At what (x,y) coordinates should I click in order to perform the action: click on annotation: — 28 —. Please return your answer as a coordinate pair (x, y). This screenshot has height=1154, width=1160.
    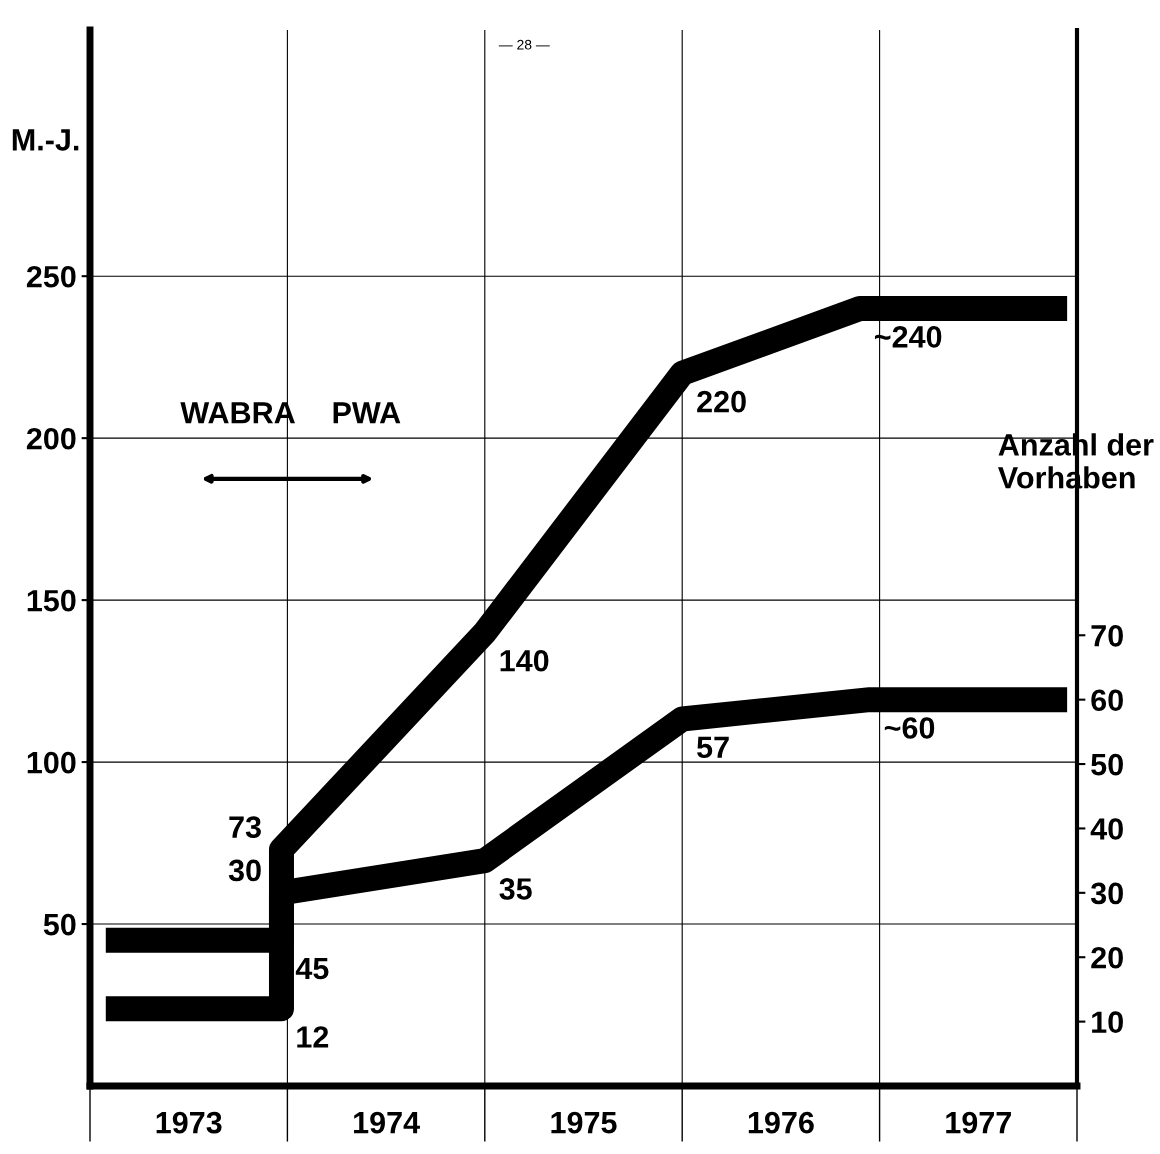
    Looking at the image, I should click on (524, 44).